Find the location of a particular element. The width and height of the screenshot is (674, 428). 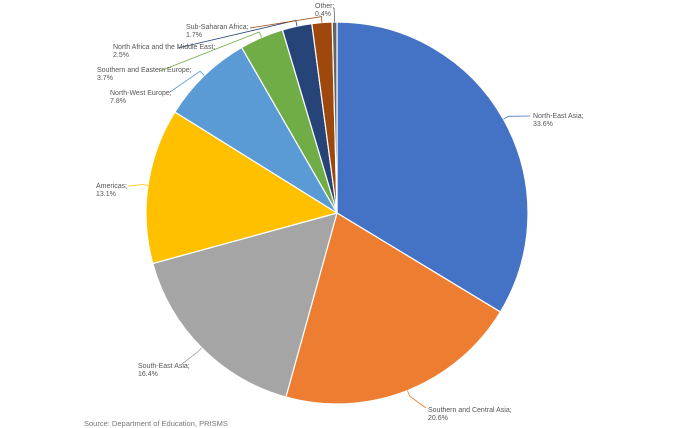

label-north-east-asia: North-East Asia; is located at coordinates (558, 116).